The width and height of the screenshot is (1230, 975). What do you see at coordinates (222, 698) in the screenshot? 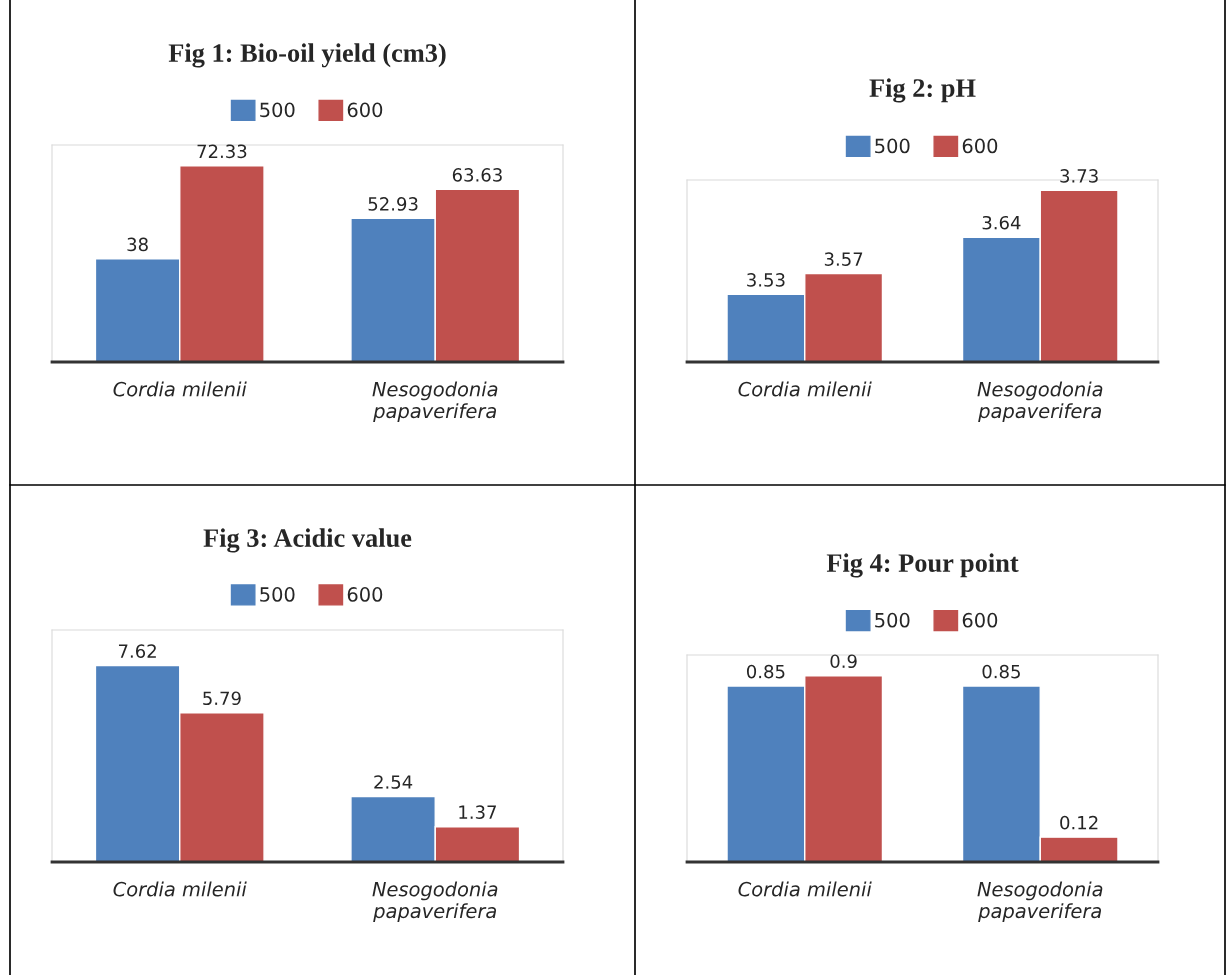
I see `data-label: 5.79` at bounding box center [222, 698].